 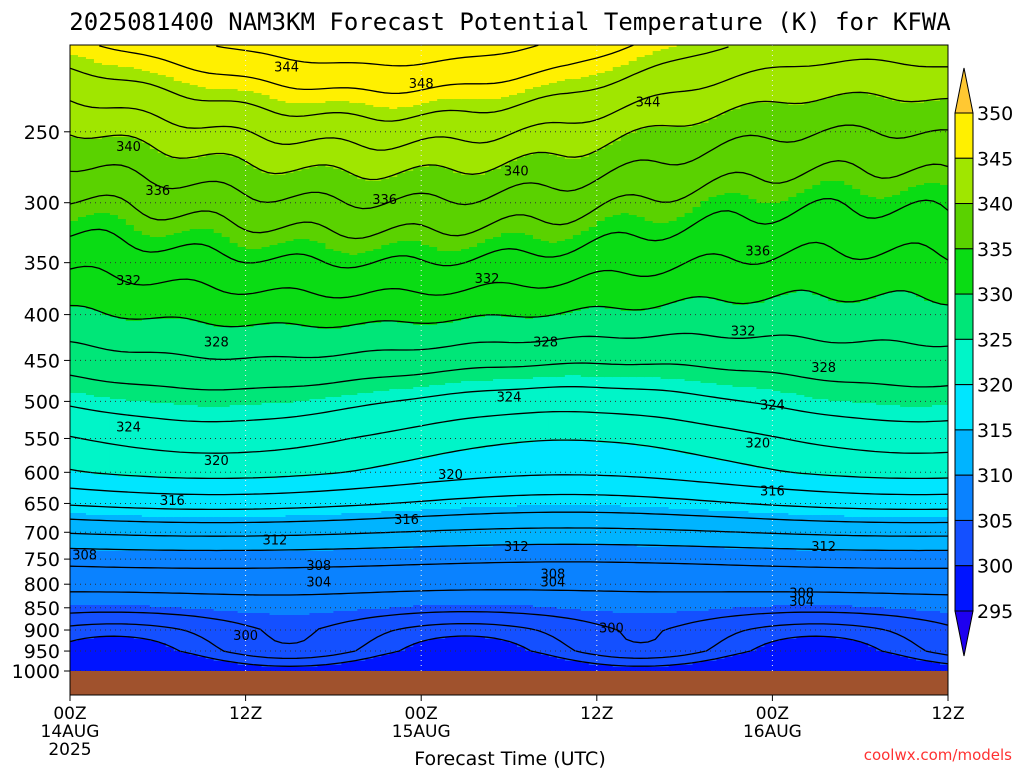 What do you see at coordinates (552, 574) in the screenshot?
I see `contour-label: 308` at bounding box center [552, 574].